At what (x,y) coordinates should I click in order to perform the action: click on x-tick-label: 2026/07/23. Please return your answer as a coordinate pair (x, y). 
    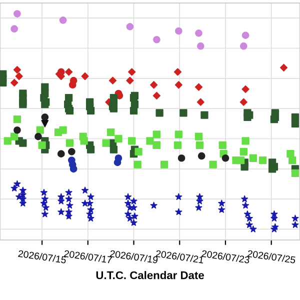
    Looking at the image, I should click on (226, 257).